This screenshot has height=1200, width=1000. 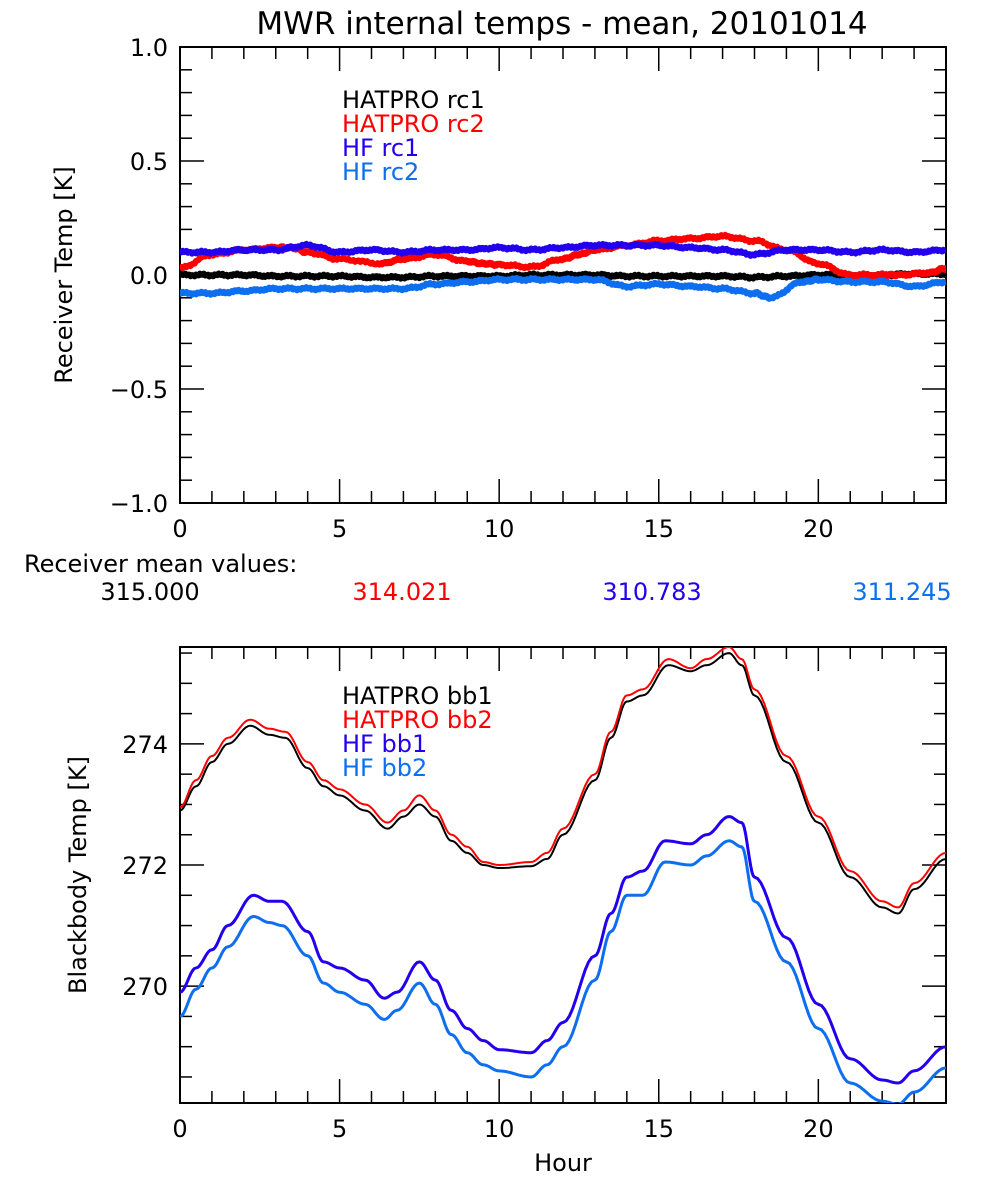 I want to click on y-tick-label: 274, so click(x=145, y=745).